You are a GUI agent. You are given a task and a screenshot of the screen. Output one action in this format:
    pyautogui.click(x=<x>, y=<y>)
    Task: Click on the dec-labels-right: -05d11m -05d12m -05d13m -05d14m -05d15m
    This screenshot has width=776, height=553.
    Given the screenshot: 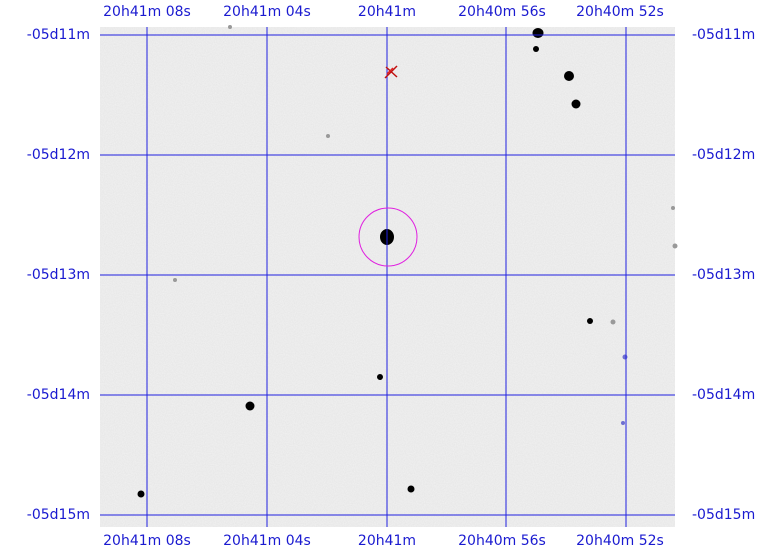 What is the action you would take?
    pyautogui.click(x=723, y=275)
    